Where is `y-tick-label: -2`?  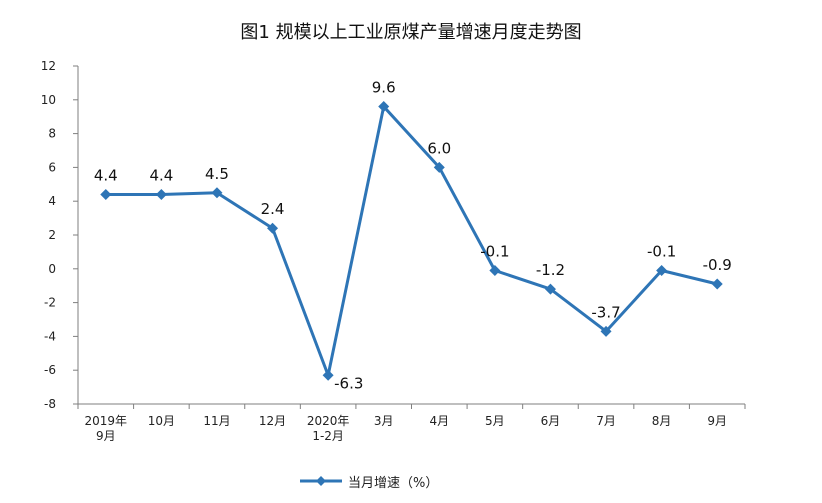 y-tick-label: -2 is located at coordinates (50, 303).